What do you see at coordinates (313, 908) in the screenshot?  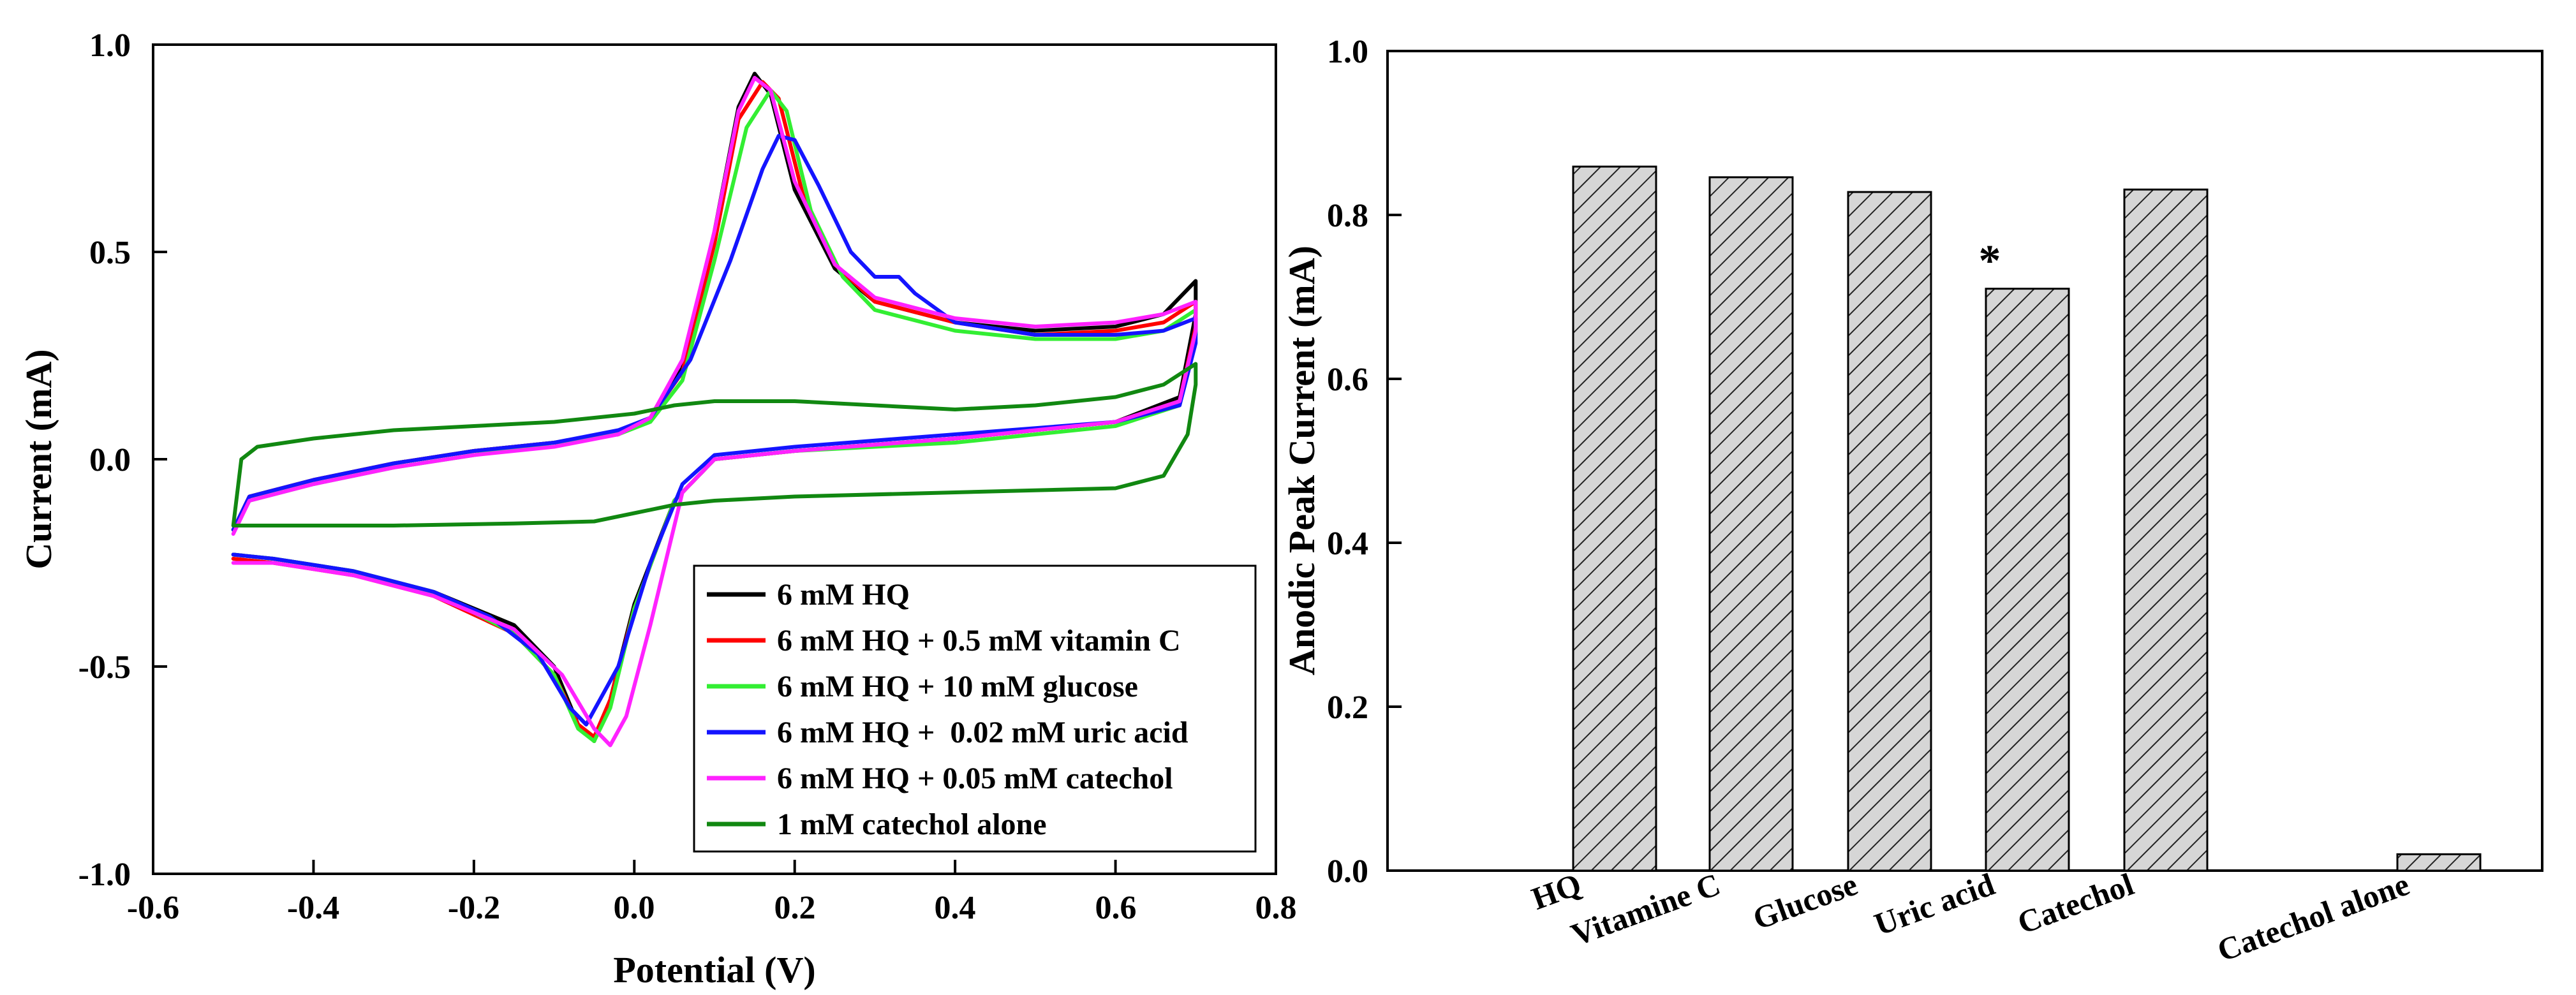 I see `cv-x-tick-label: -0.4` at bounding box center [313, 908].